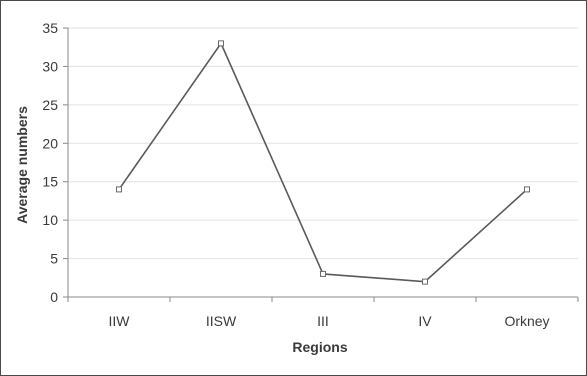 The width and height of the screenshot is (587, 376). What do you see at coordinates (120, 321) in the screenshot?
I see `x-tick-label: IIW` at bounding box center [120, 321].